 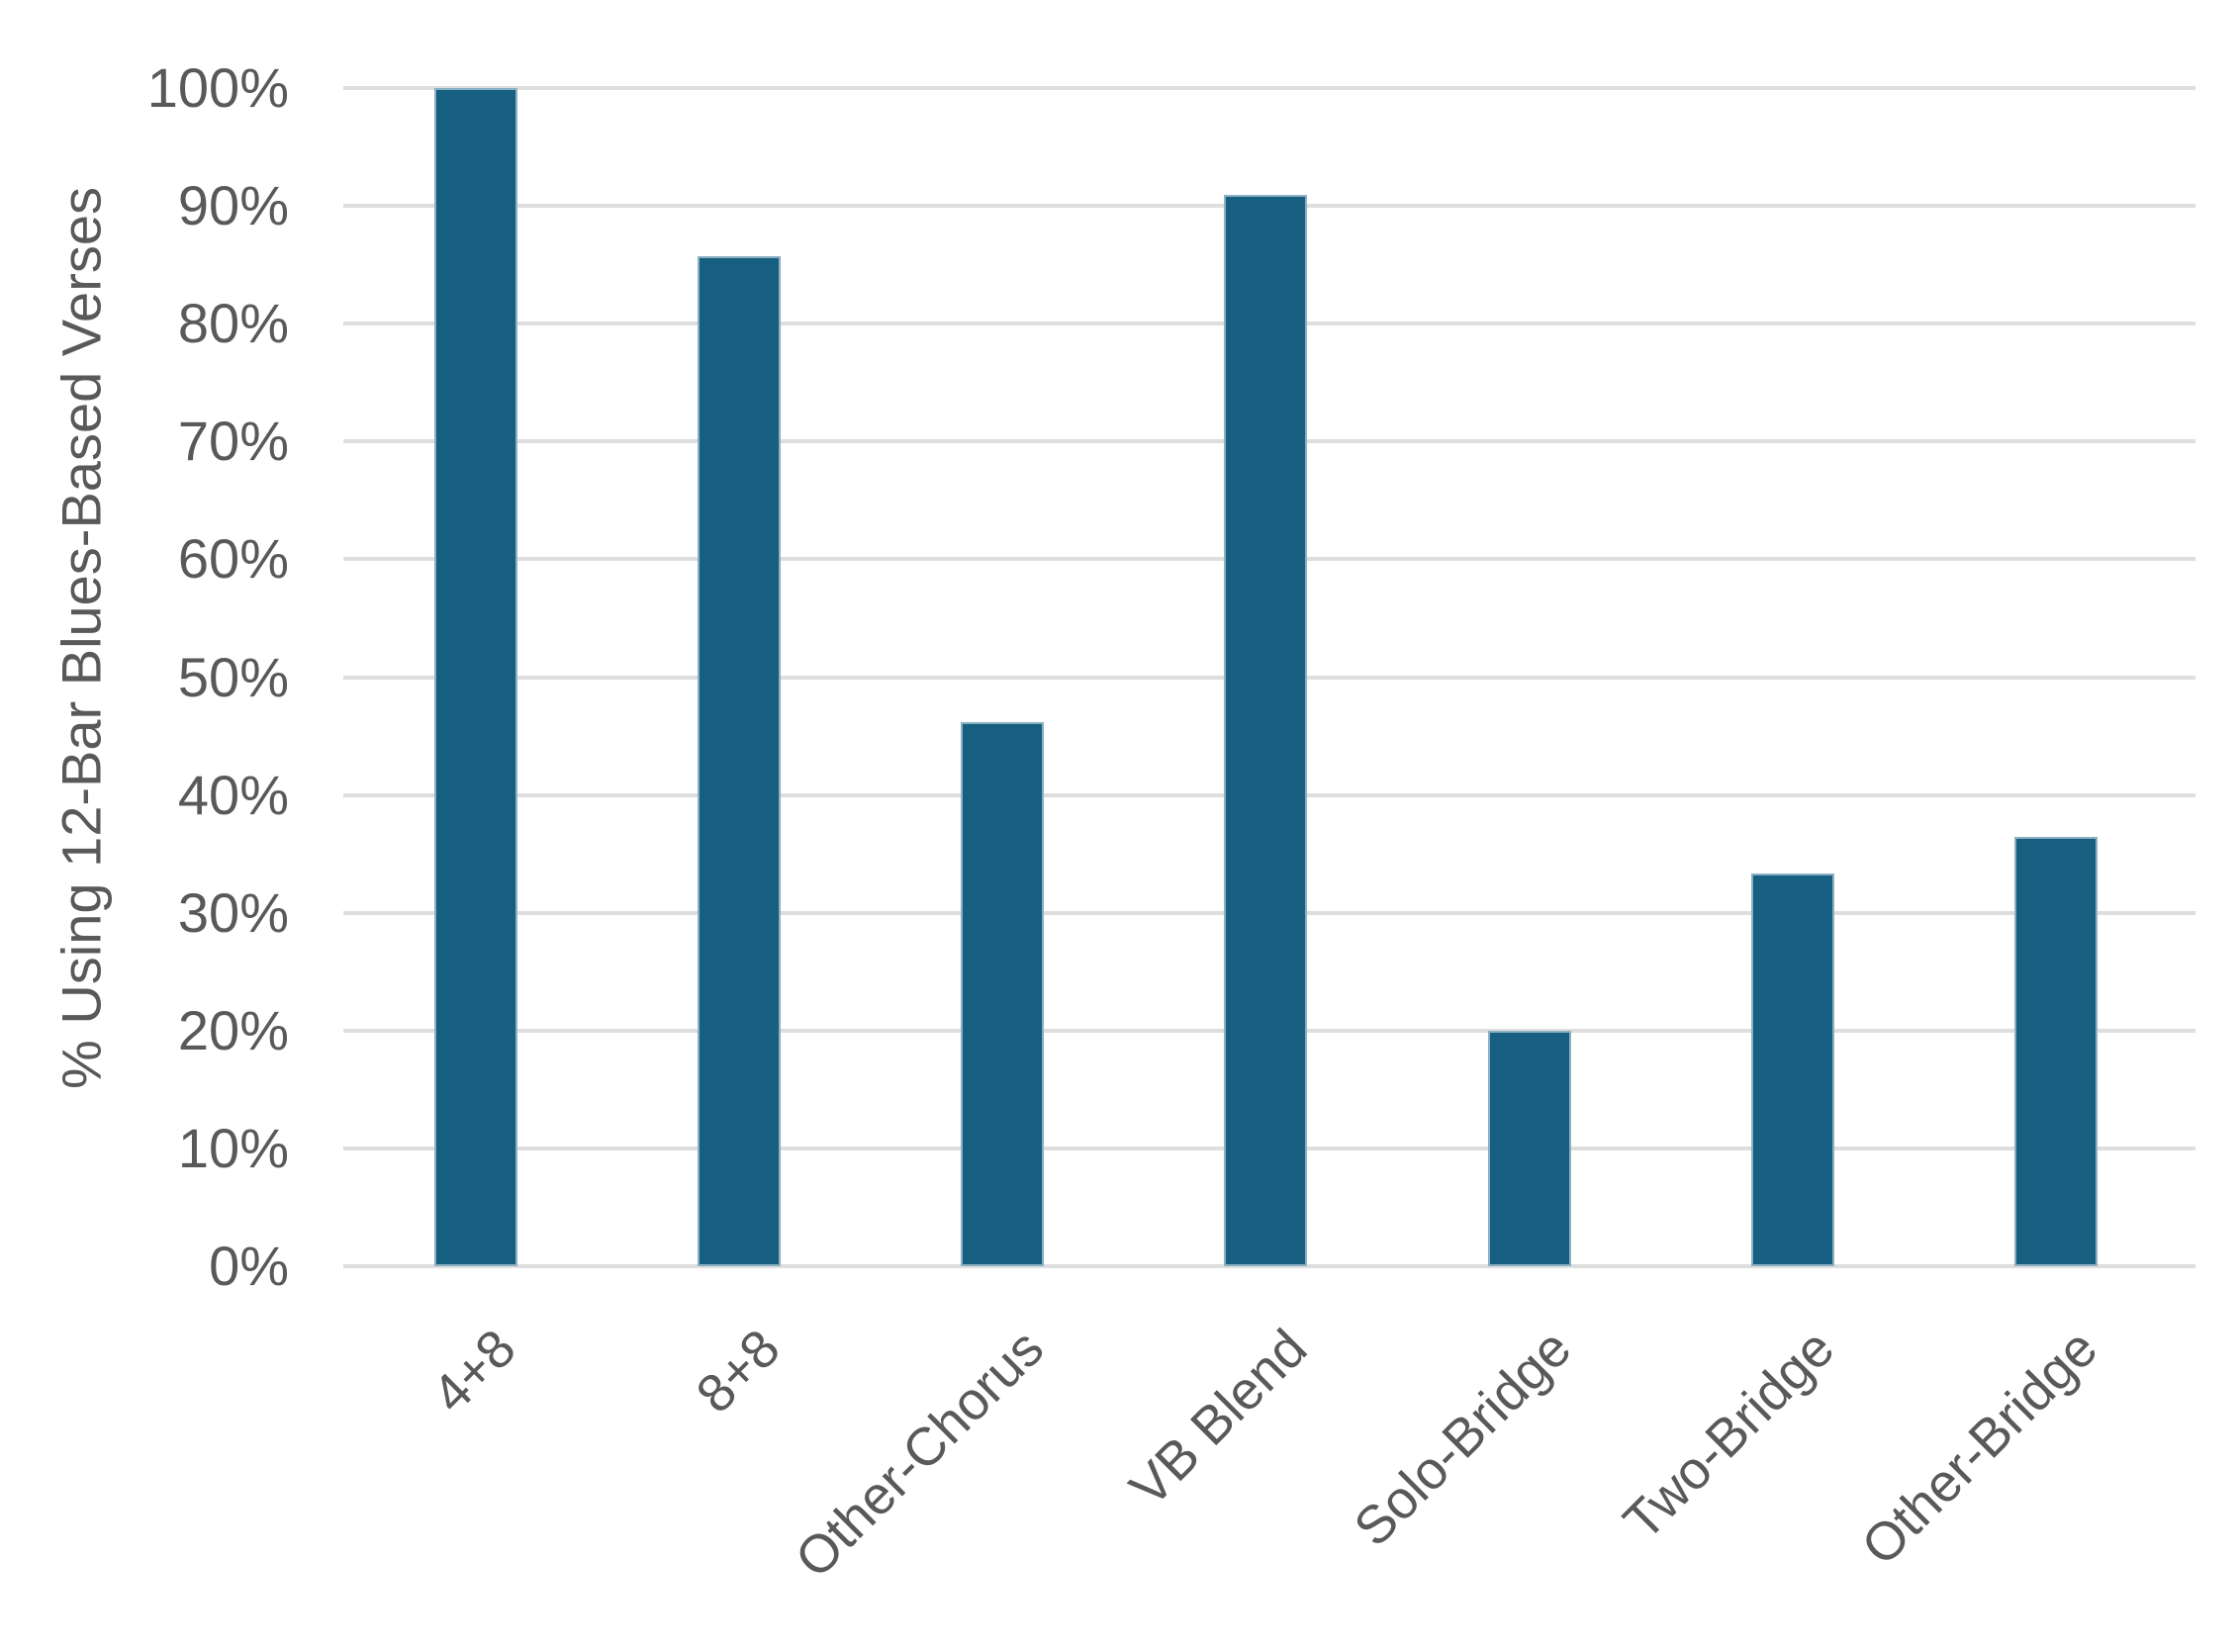 I want to click on y-tick-label: 40%, so click(x=233, y=795).